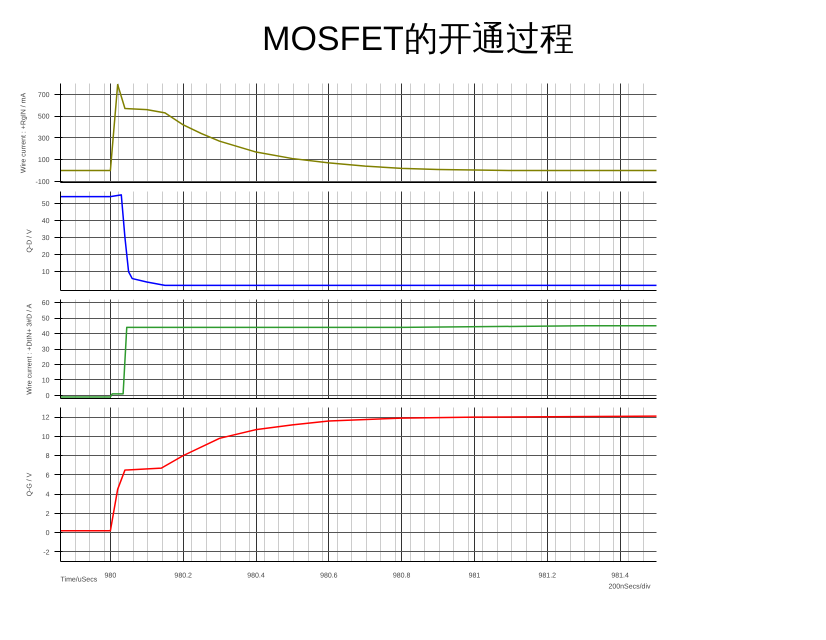  What do you see at coordinates (418, 39) in the screenshot?
I see `chart-title: MOSFET的开通过程` at bounding box center [418, 39].